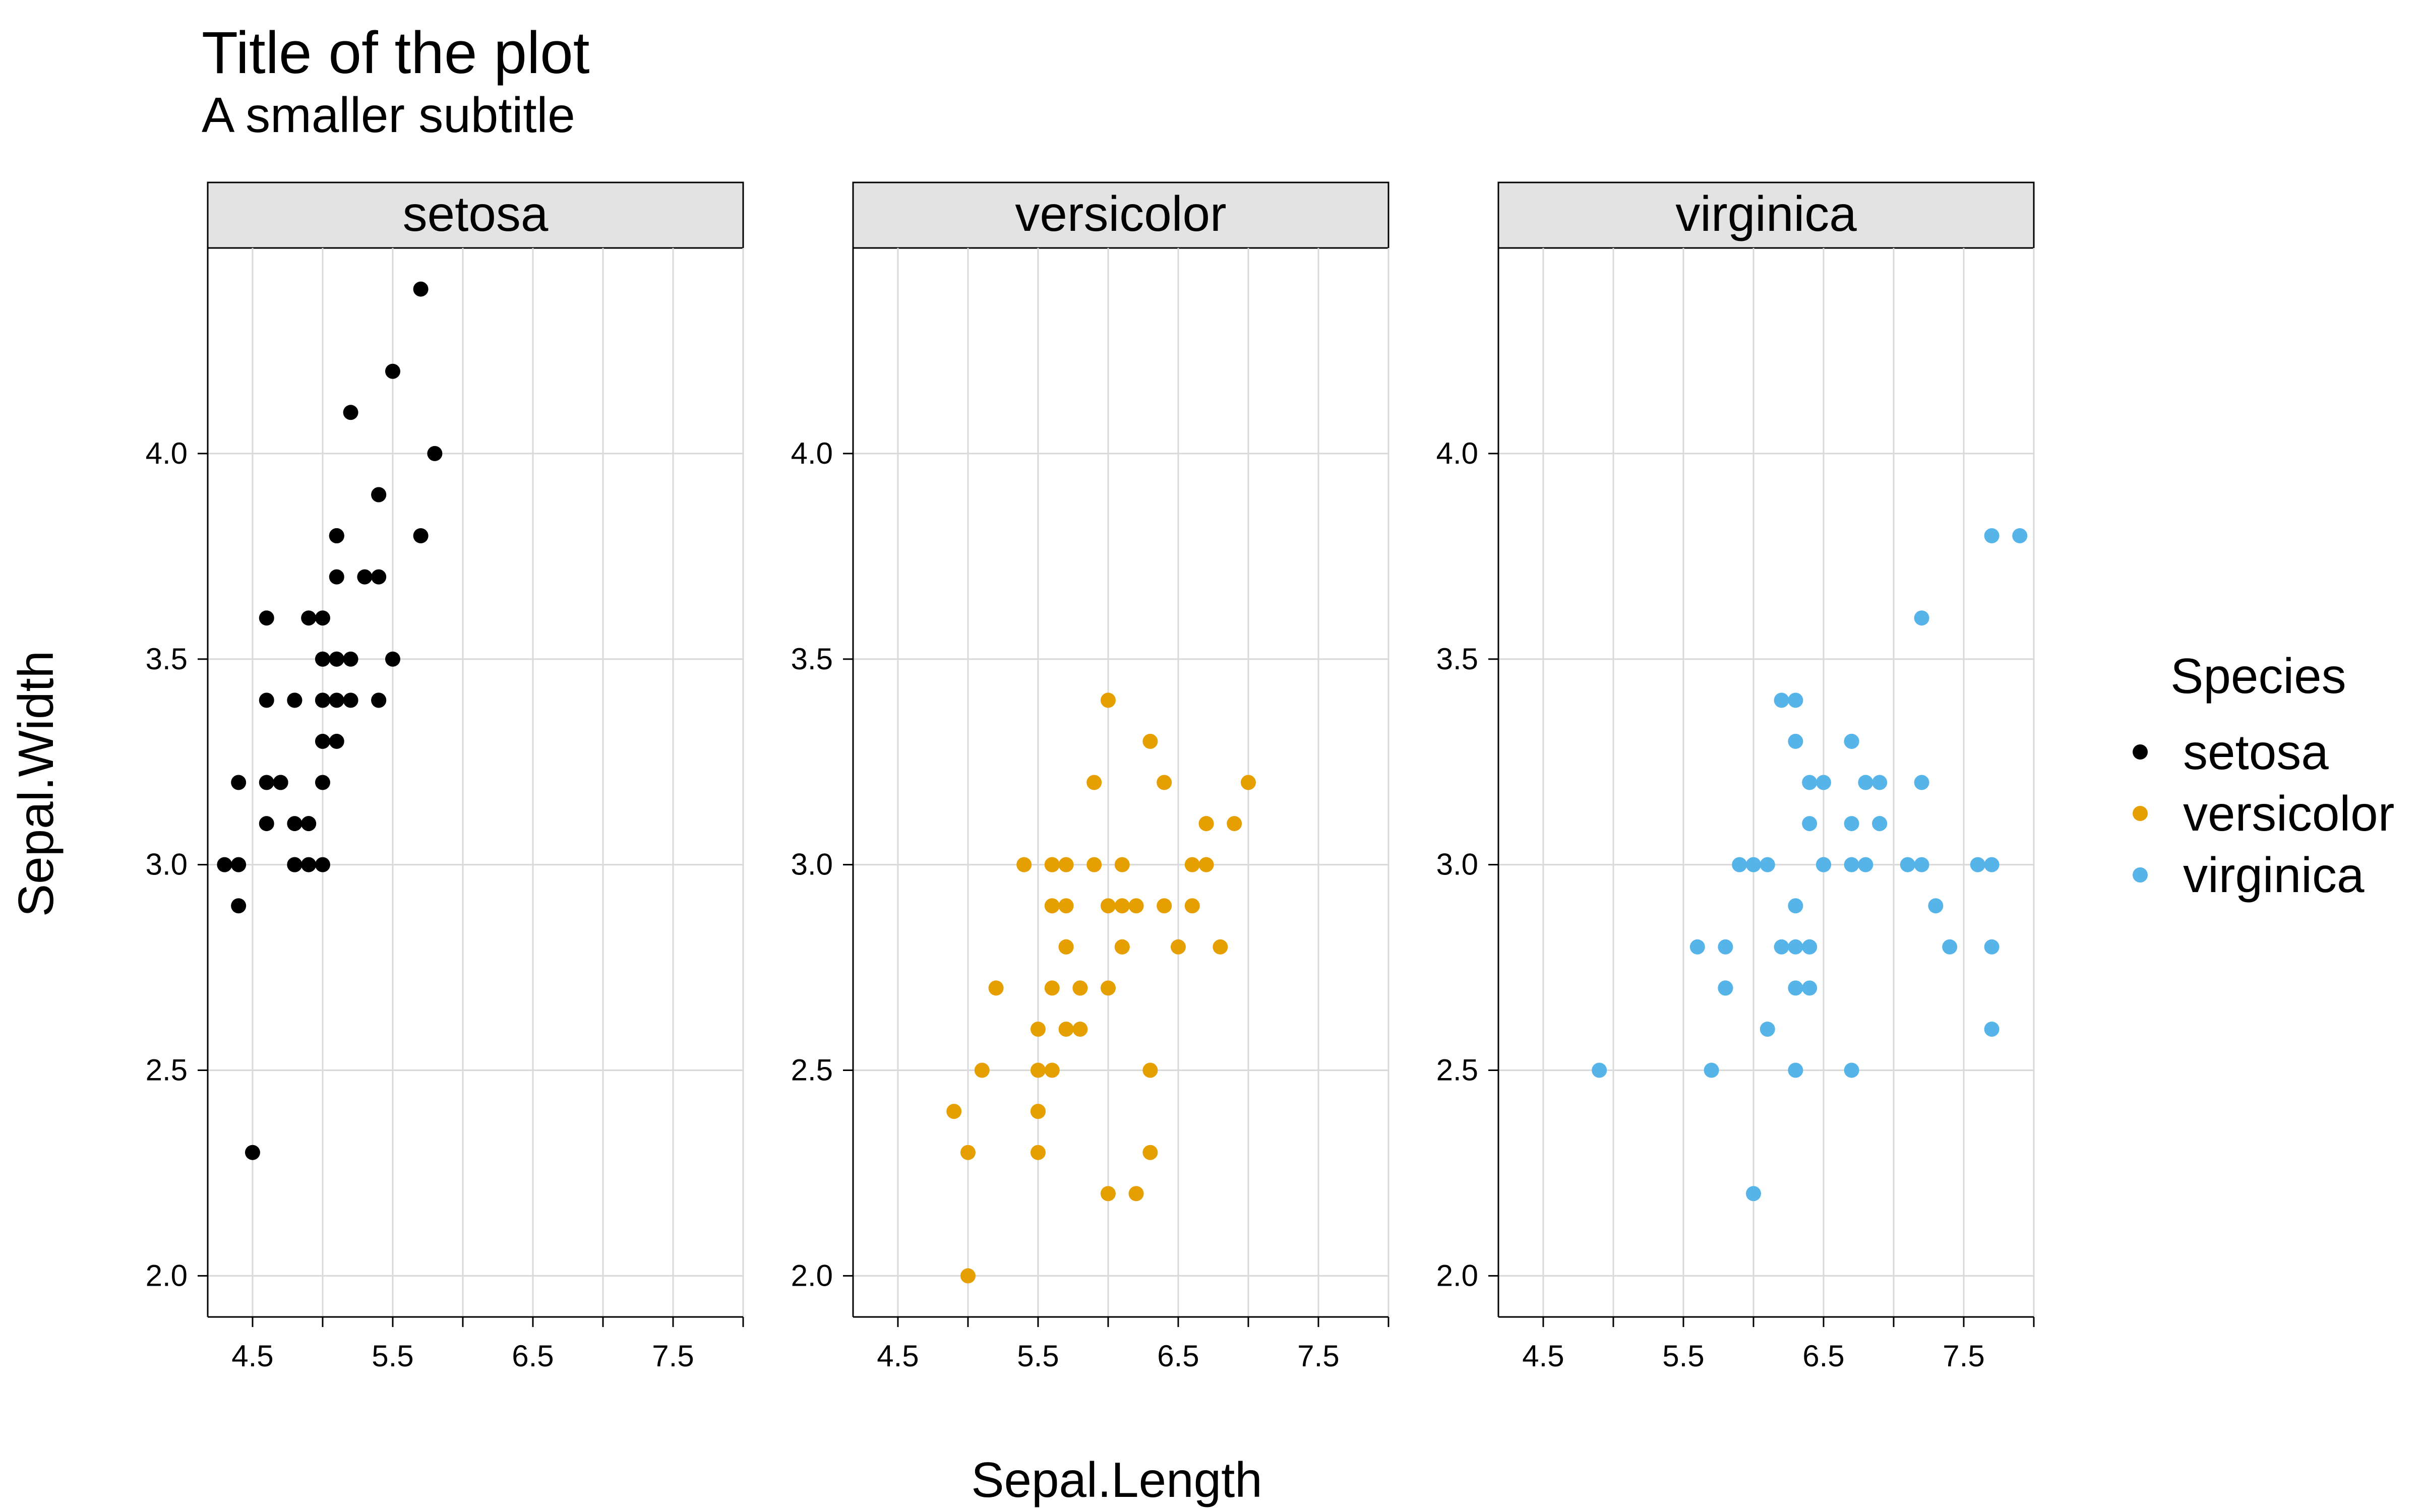  I want to click on x-axis-label: Sepal.Length, so click(1116, 1480).